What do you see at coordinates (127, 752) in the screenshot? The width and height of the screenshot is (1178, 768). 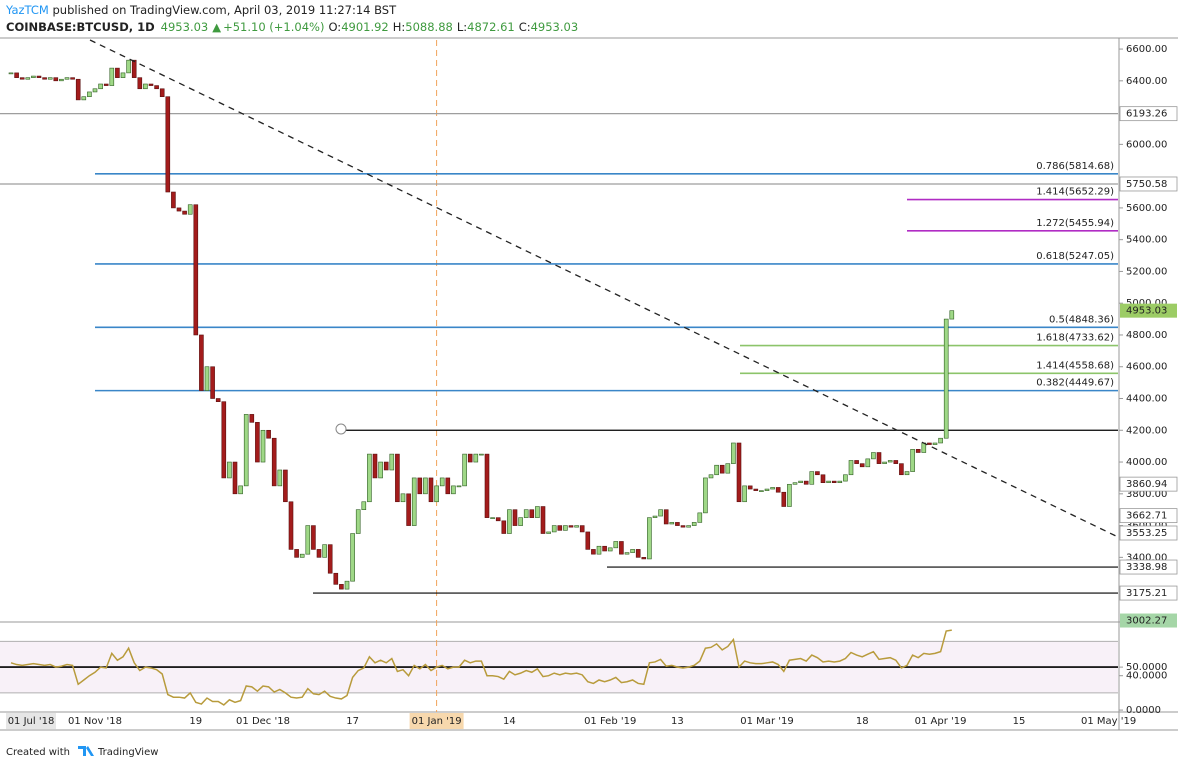 I see `footer-brand: TradingView` at bounding box center [127, 752].